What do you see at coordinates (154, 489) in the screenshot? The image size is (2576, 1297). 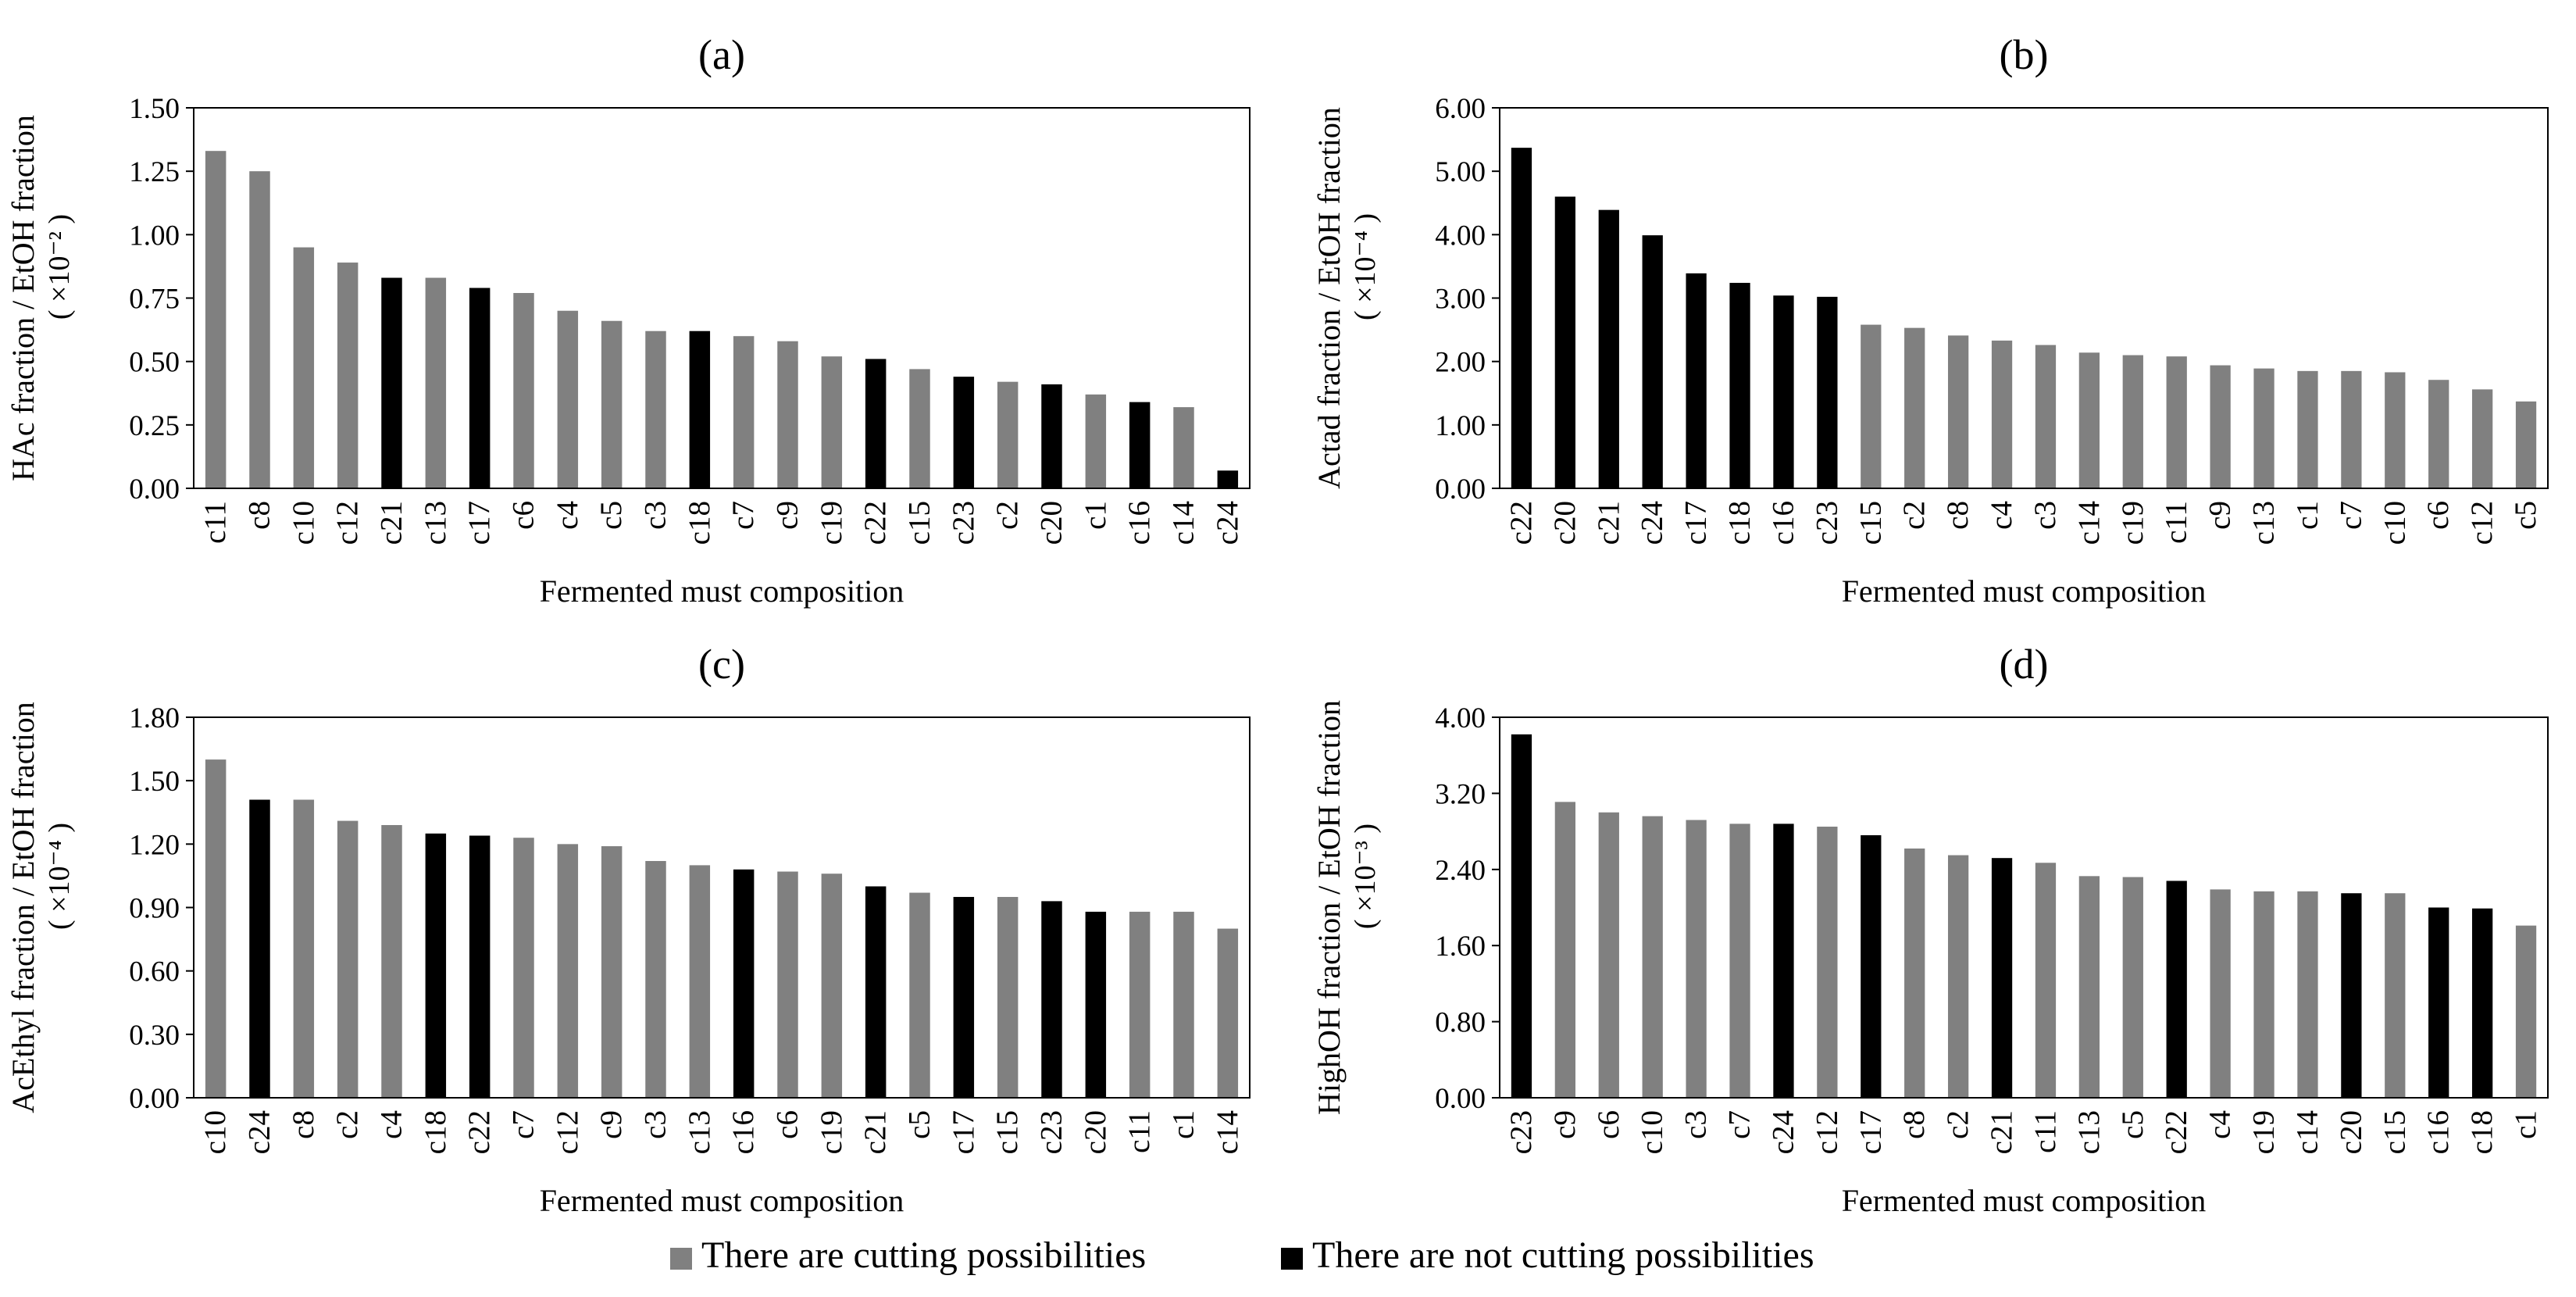 I see `chart-a-y-tick-label: 0.00` at bounding box center [154, 489].